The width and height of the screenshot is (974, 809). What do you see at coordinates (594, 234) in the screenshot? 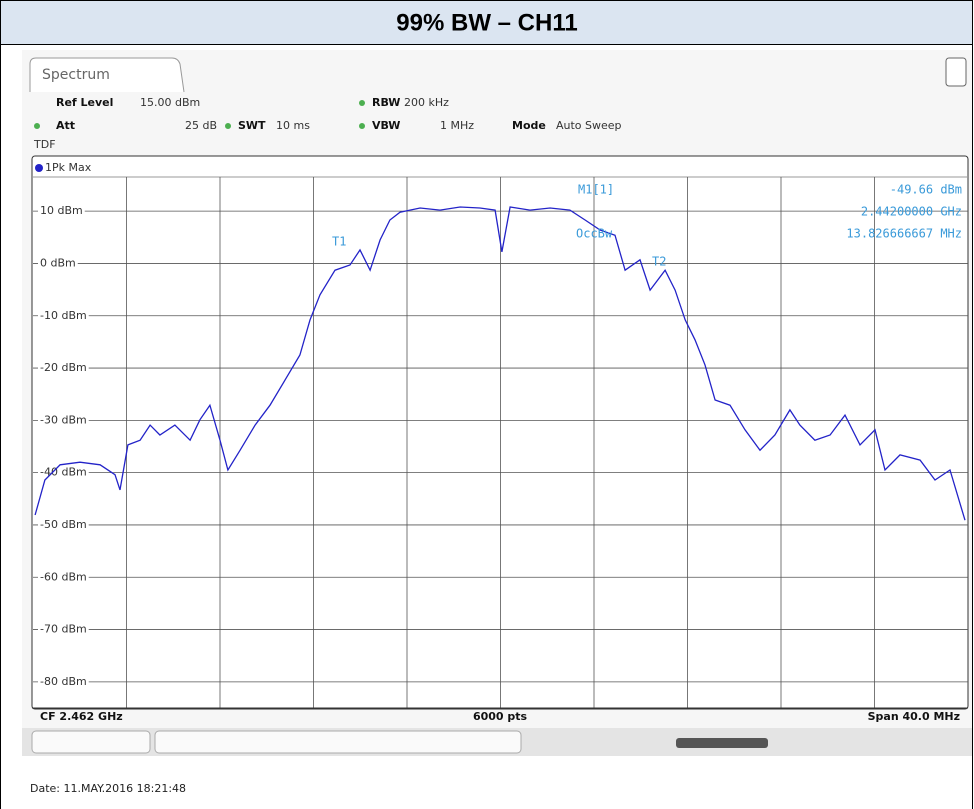
I see `marker-occ: OccBw` at bounding box center [594, 234].